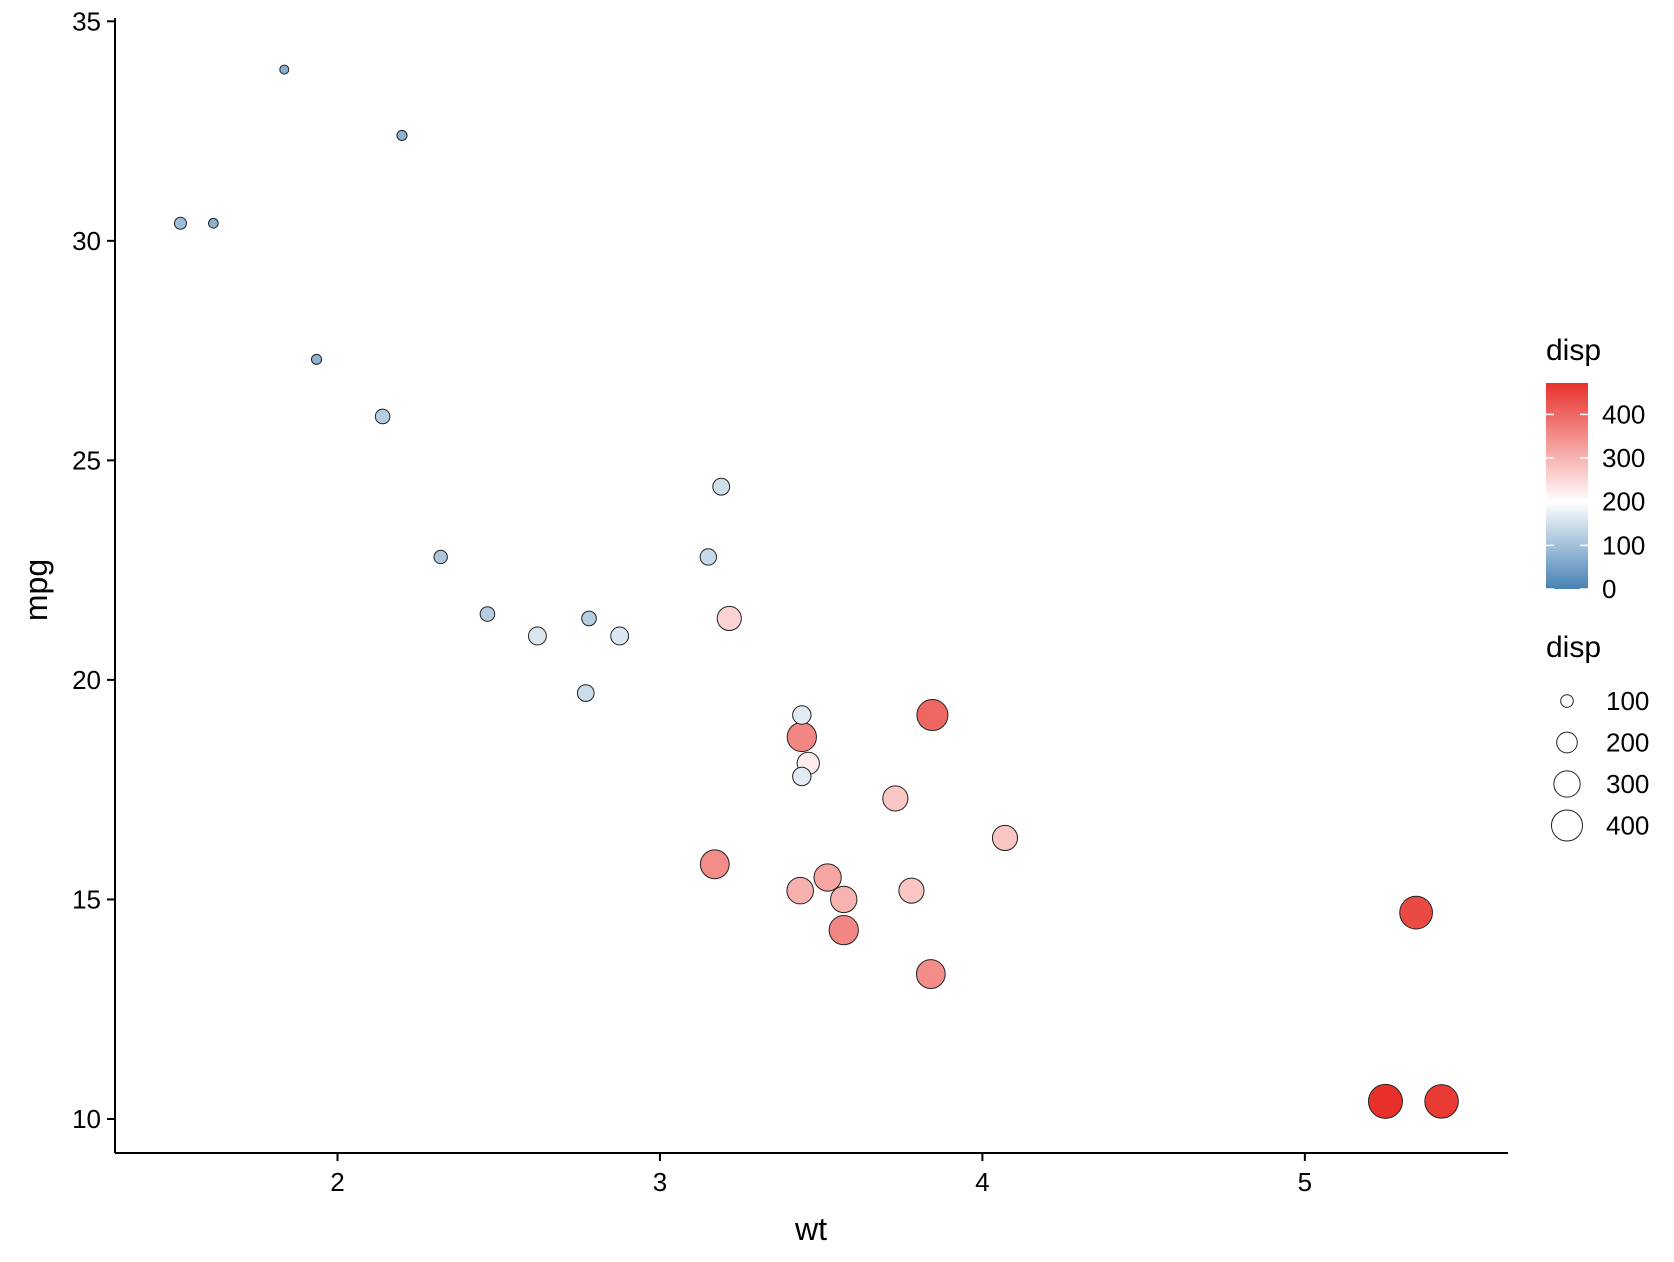  Describe the element at coordinates (1627, 743) in the screenshot. I see `size-legend-label: 200` at that location.